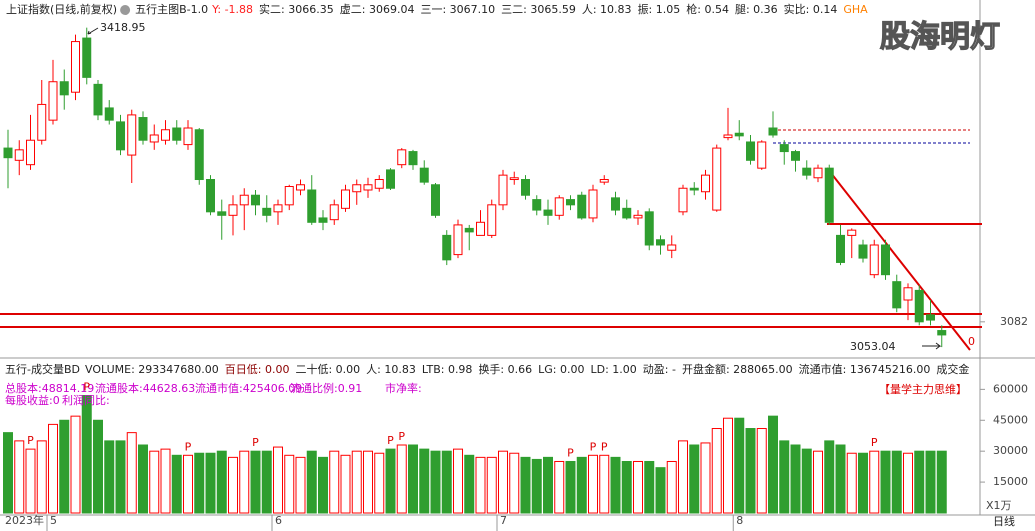 The width and height of the screenshot is (1035, 531). I want to click on volume-item: 开盘金额: 288065.00, so click(737, 369).